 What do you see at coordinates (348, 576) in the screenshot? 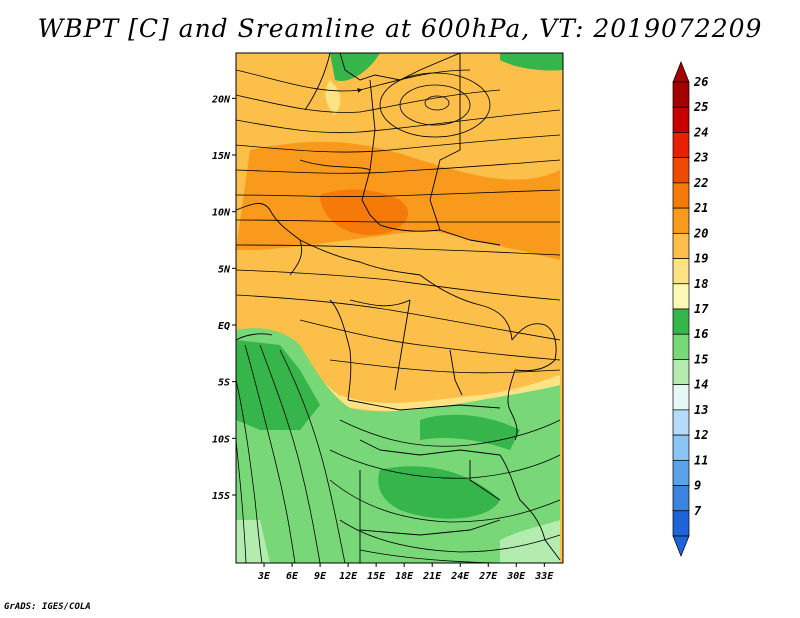
I see `lon-tick-label: 12E` at bounding box center [348, 576].